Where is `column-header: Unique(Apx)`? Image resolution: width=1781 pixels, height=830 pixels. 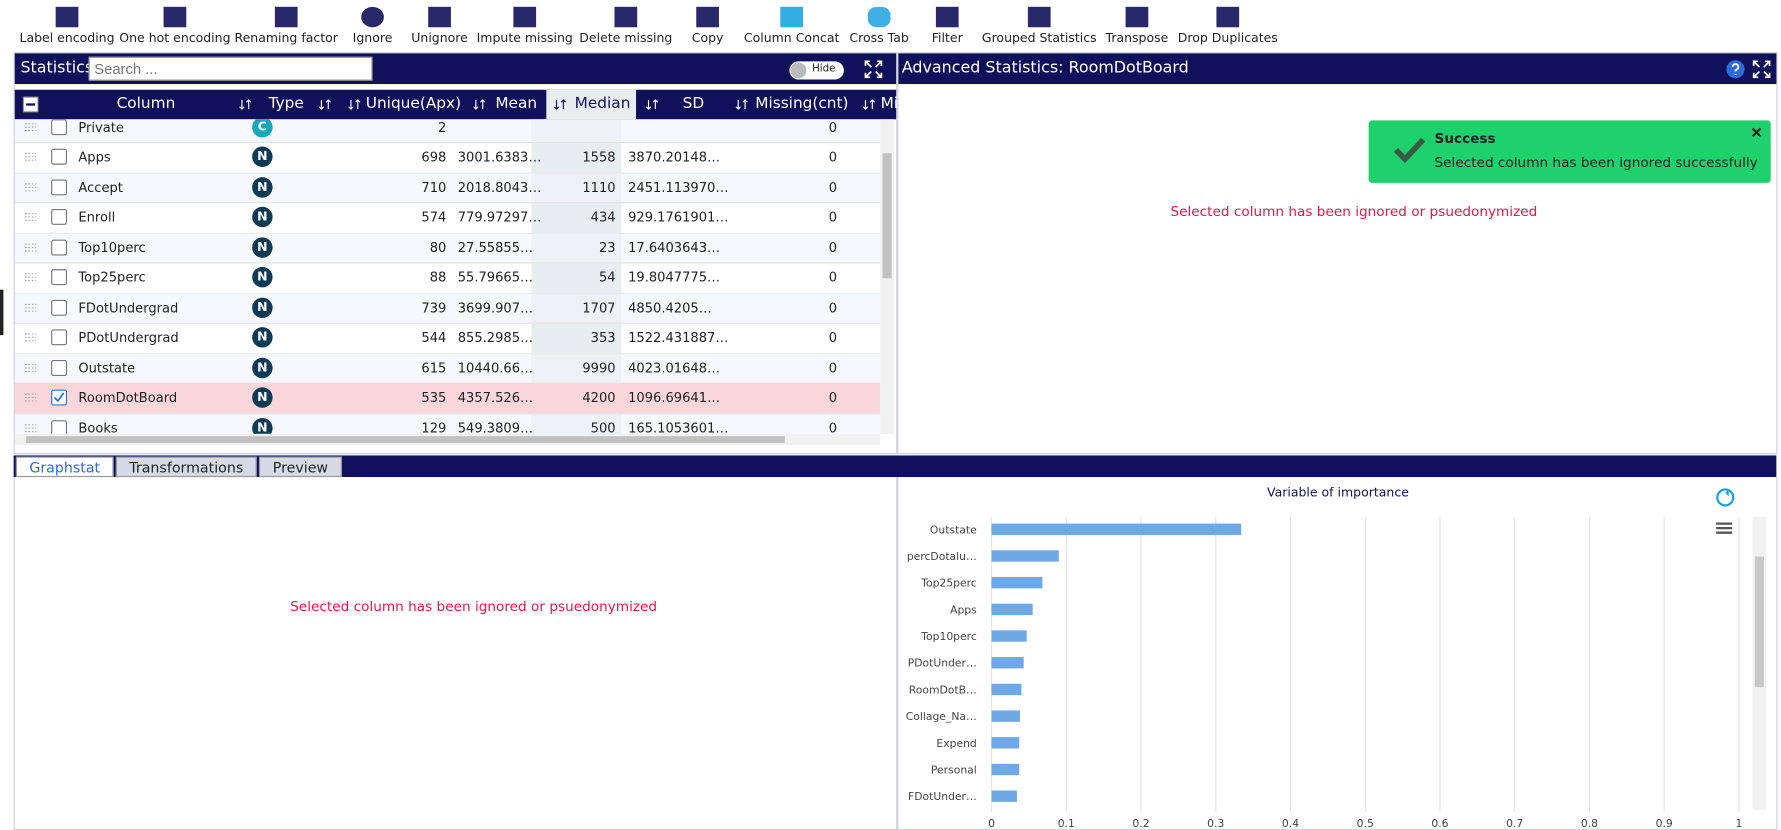 column-header: Unique(Apx) is located at coordinates (402, 105).